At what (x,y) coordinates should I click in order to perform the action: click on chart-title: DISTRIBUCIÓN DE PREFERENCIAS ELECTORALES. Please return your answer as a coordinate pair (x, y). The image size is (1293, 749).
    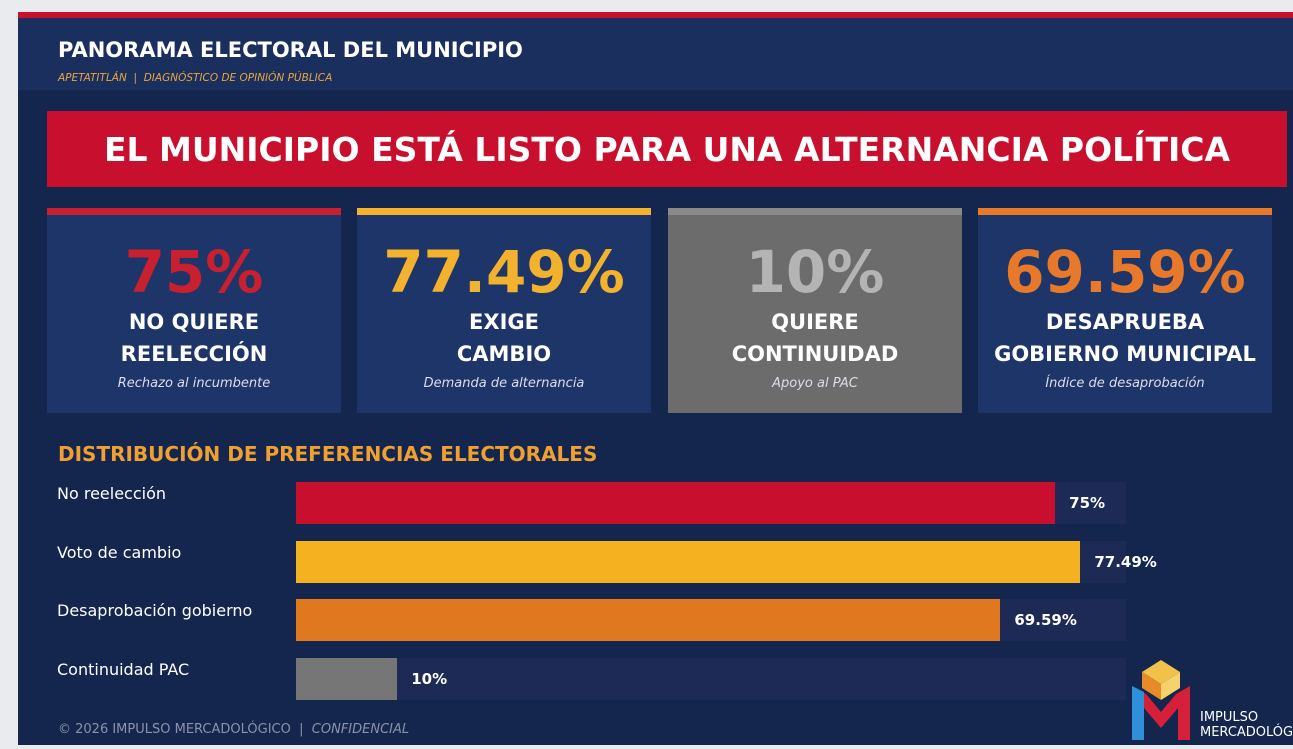
    Looking at the image, I should click on (328, 454).